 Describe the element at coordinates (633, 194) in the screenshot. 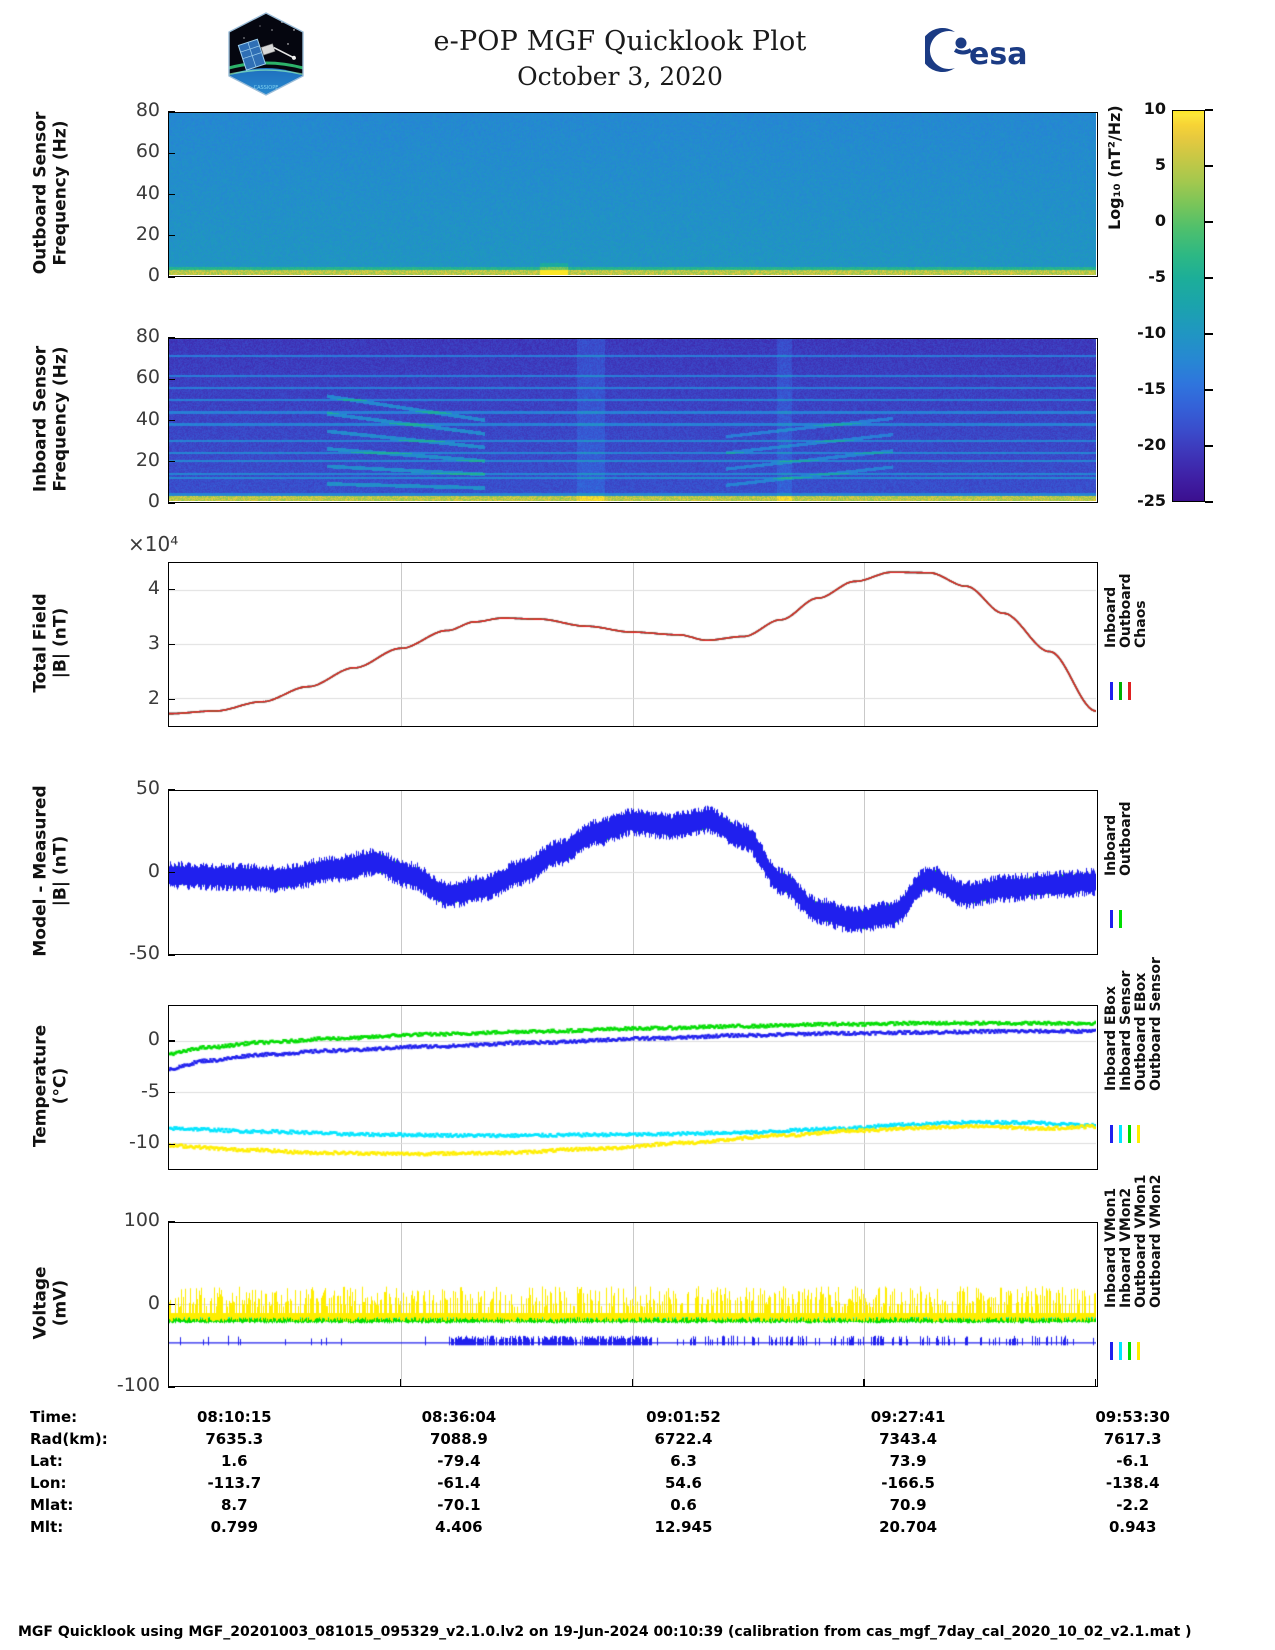

I see `plot-area-outboard-spectrogram` at that location.